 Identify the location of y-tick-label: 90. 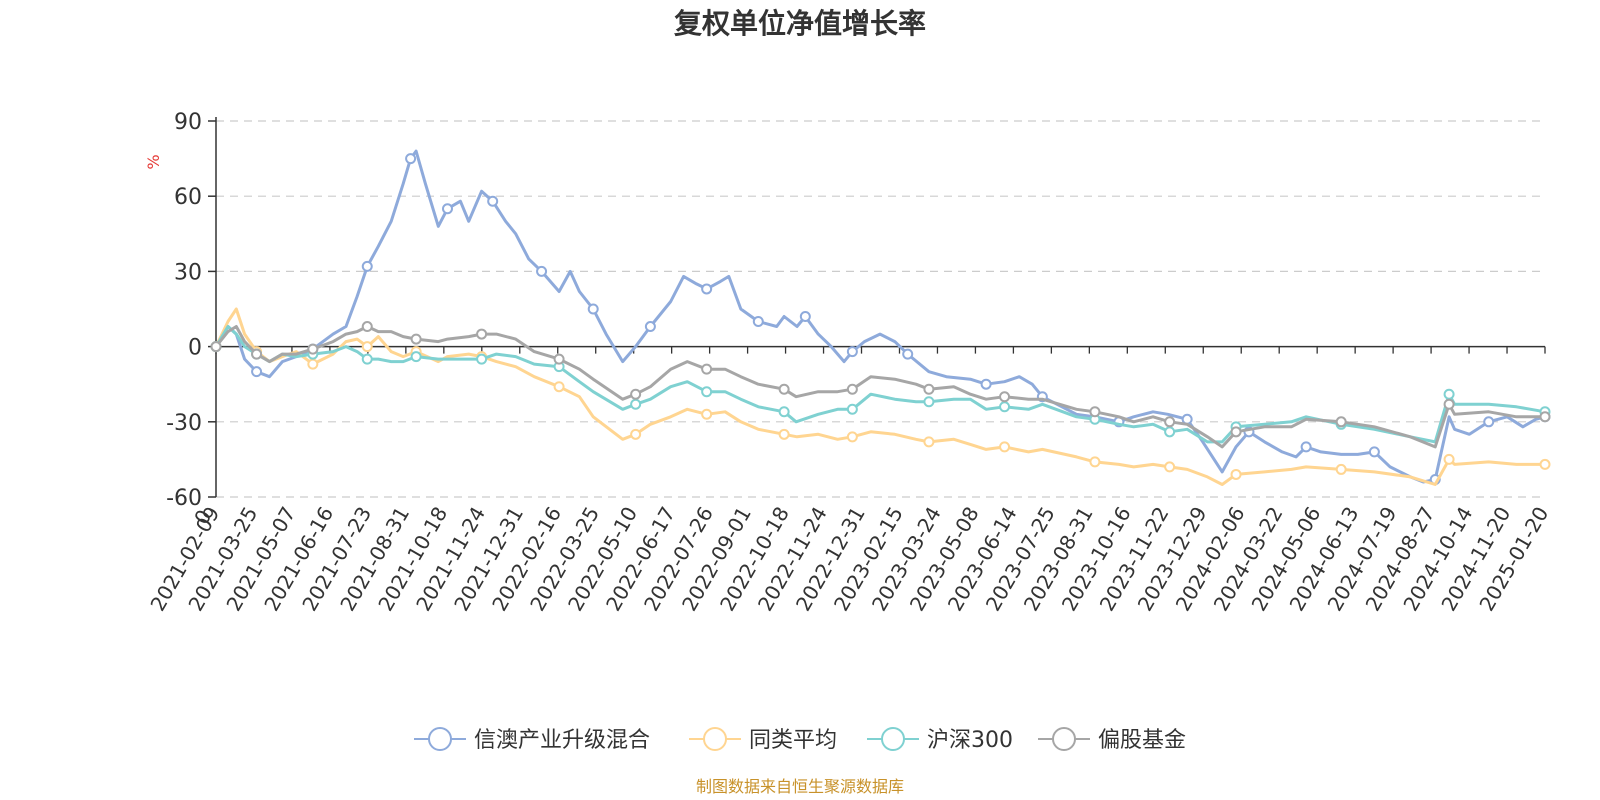
(188, 122).